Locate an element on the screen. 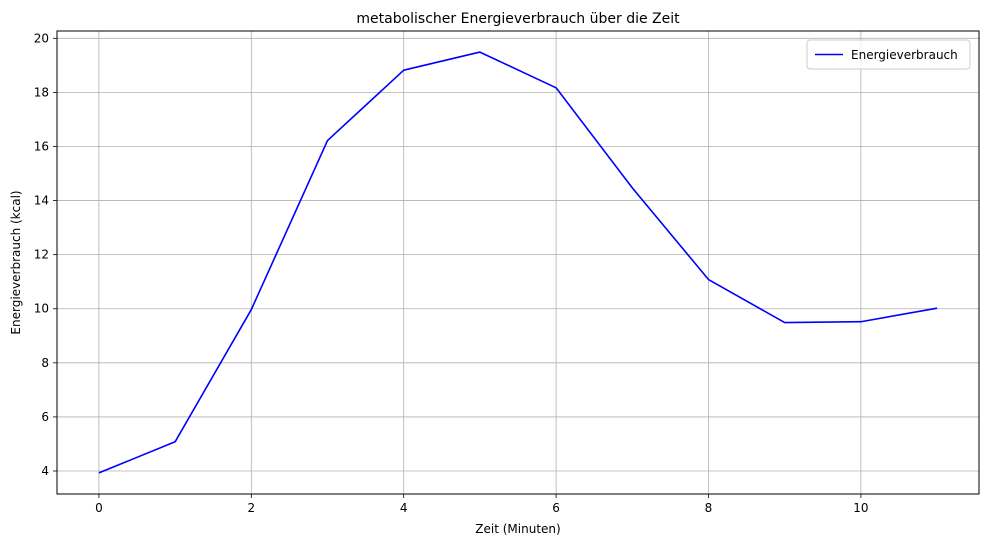 The height and width of the screenshot is (547, 997). y-tick-label: 10 is located at coordinates (41, 309).